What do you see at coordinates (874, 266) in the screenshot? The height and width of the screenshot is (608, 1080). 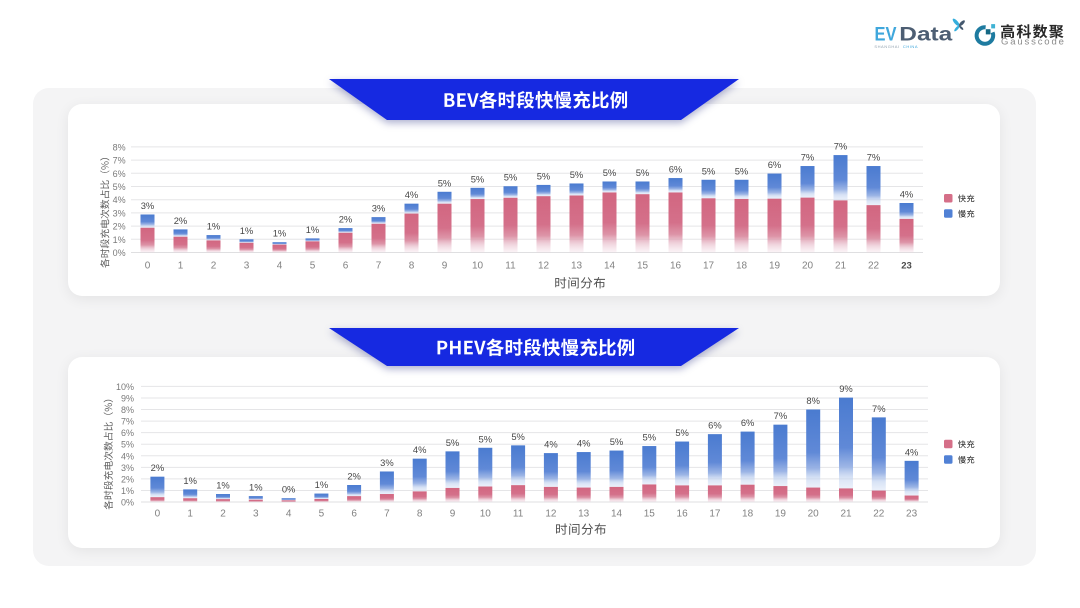 I see `svg-text: 22` at bounding box center [874, 266].